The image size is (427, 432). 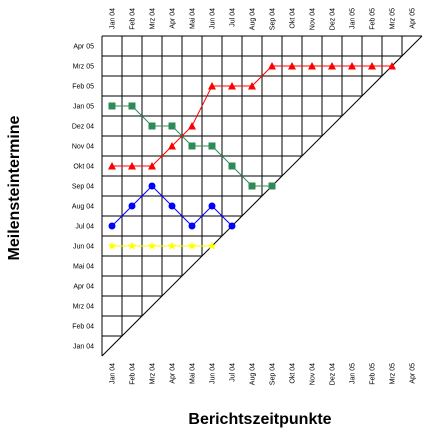 What do you see at coordinates (413, 373) in the screenshot?
I see `x-tick-label-bottom: Apr 05` at bounding box center [413, 373].